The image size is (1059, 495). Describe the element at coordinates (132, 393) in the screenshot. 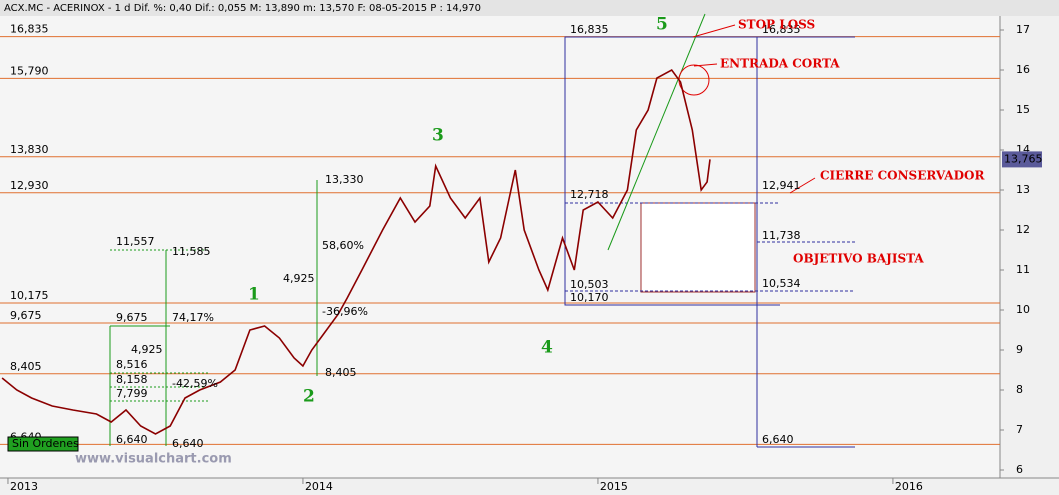

I see `annotation: 7,799` at that location.